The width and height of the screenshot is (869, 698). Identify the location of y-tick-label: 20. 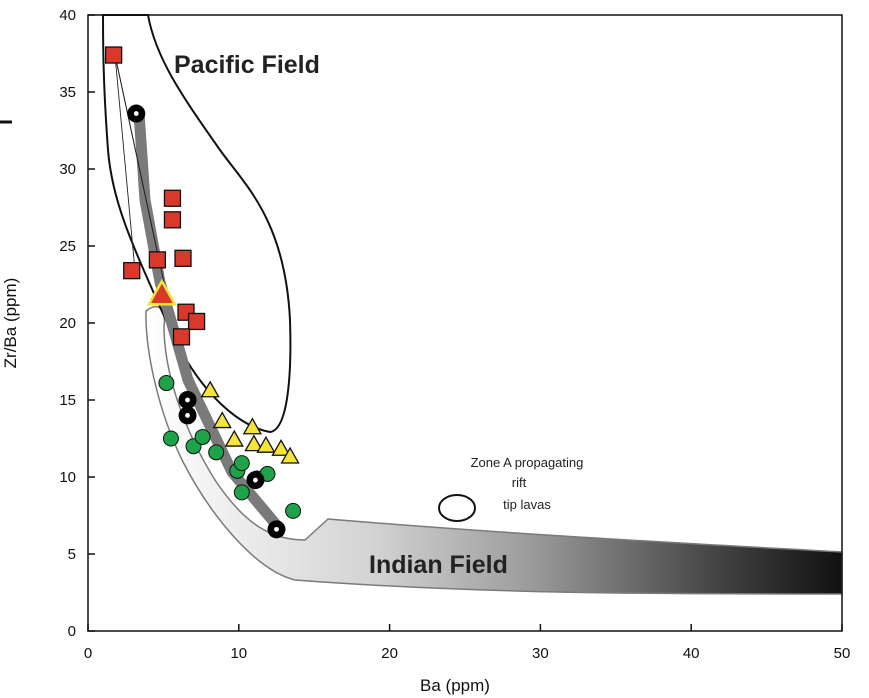
(67, 323).